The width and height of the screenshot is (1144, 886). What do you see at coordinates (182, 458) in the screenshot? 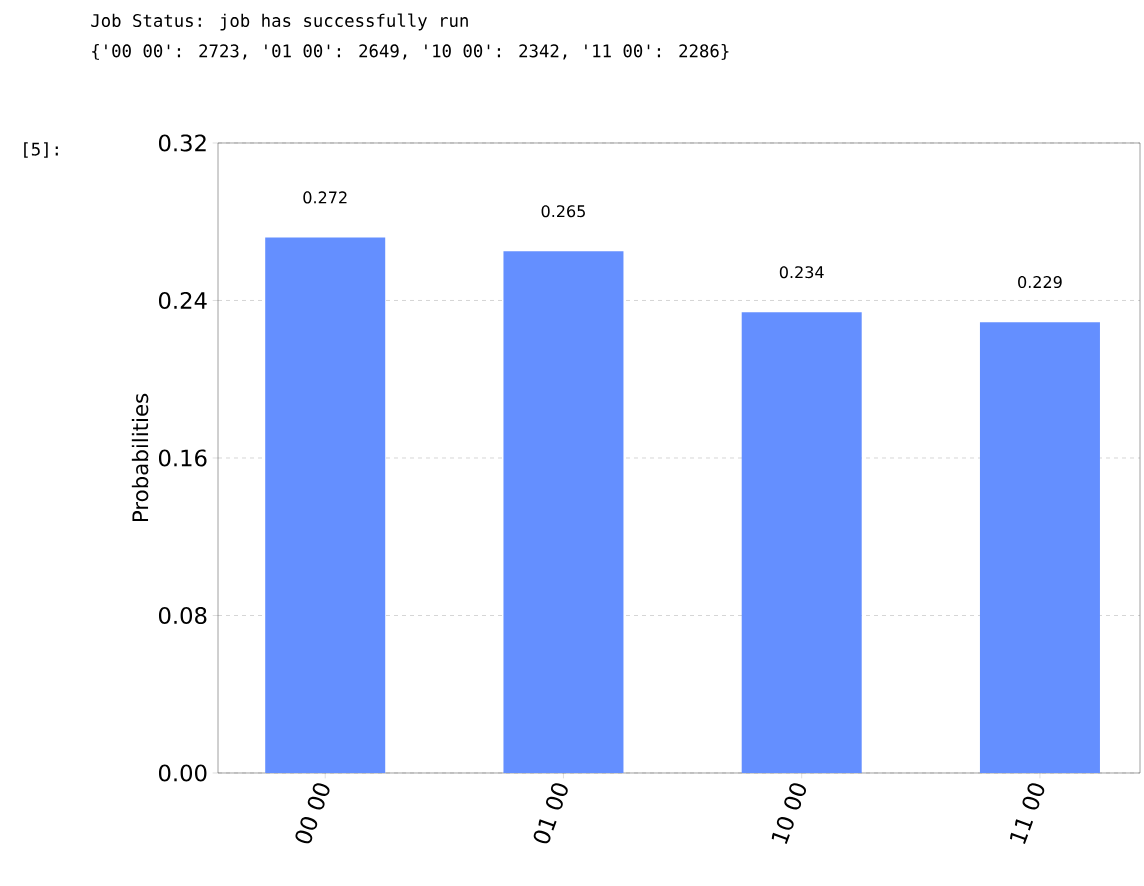
I see `y-tick-label: 0.16` at bounding box center [182, 458].